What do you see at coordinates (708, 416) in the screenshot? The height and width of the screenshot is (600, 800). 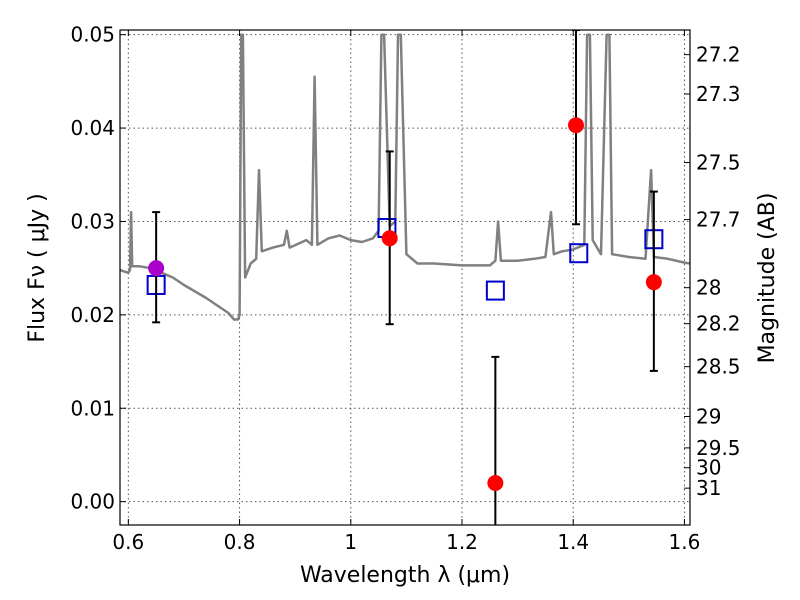 I see `magnitude-tick-label: 29` at bounding box center [708, 416].